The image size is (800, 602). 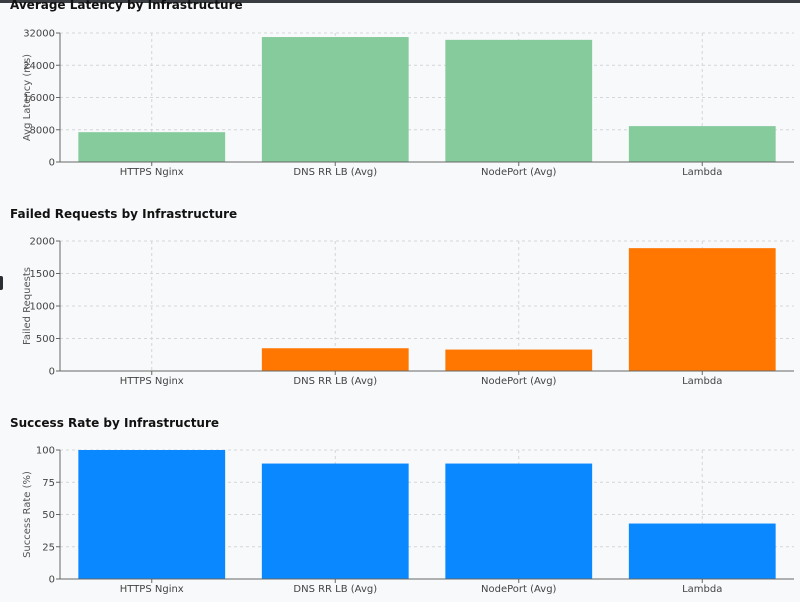 What do you see at coordinates (52, 163) in the screenshot?
I see `latency-y-tick-label: 0` at bounding box center [52, 163].